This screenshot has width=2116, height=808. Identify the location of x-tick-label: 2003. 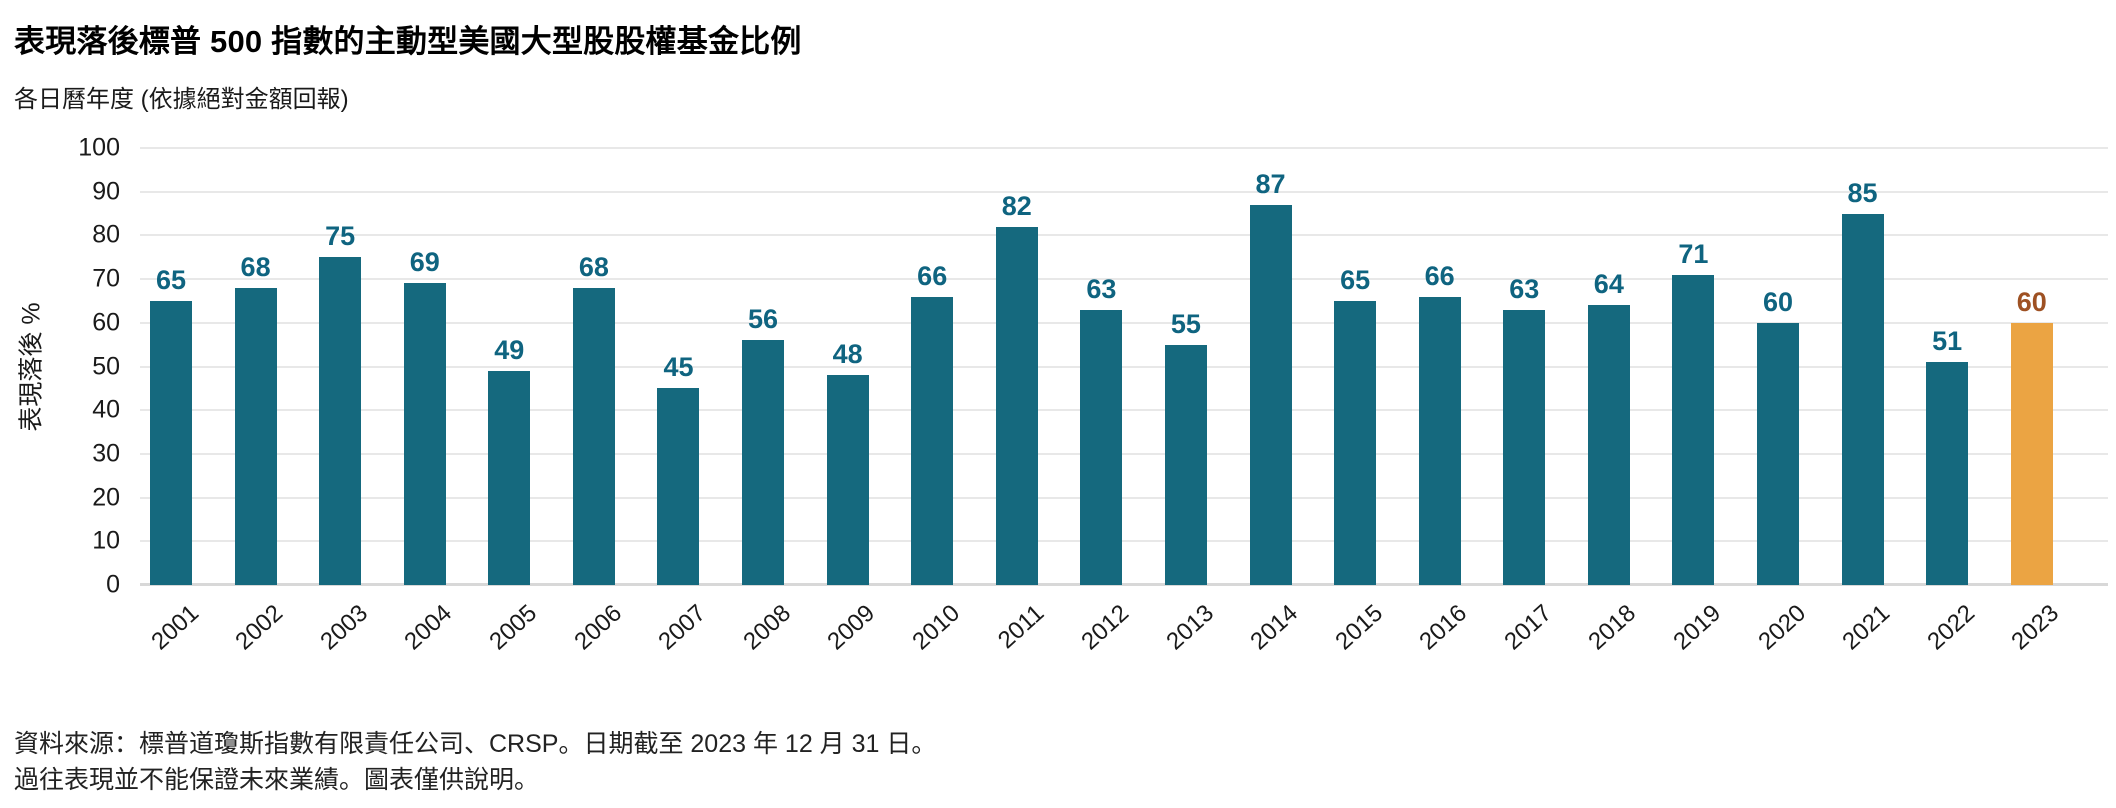
(344, 627).